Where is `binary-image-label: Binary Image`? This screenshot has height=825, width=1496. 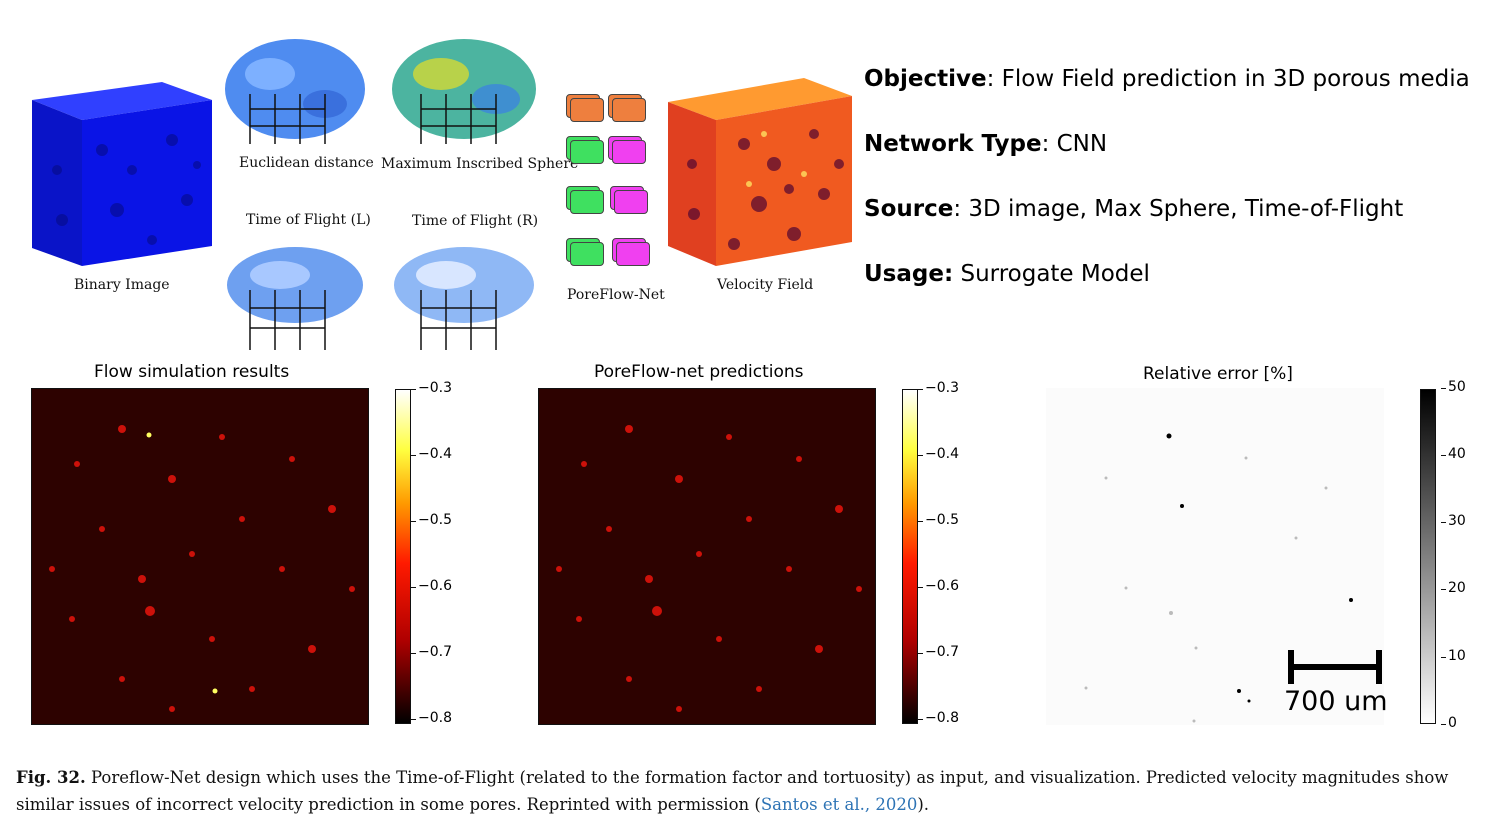 binary-image-label: Binary Image is located at coordinates (122, 285).